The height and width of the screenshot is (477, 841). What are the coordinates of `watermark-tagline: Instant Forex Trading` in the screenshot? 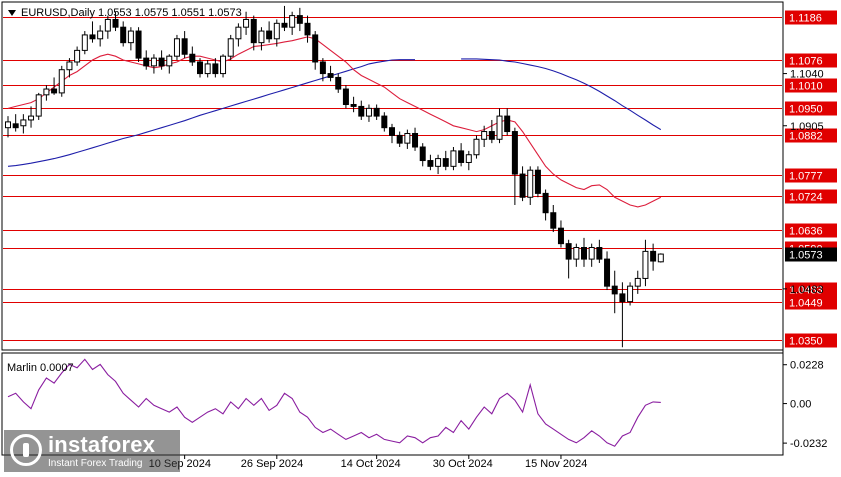 It's located at (95, 463).